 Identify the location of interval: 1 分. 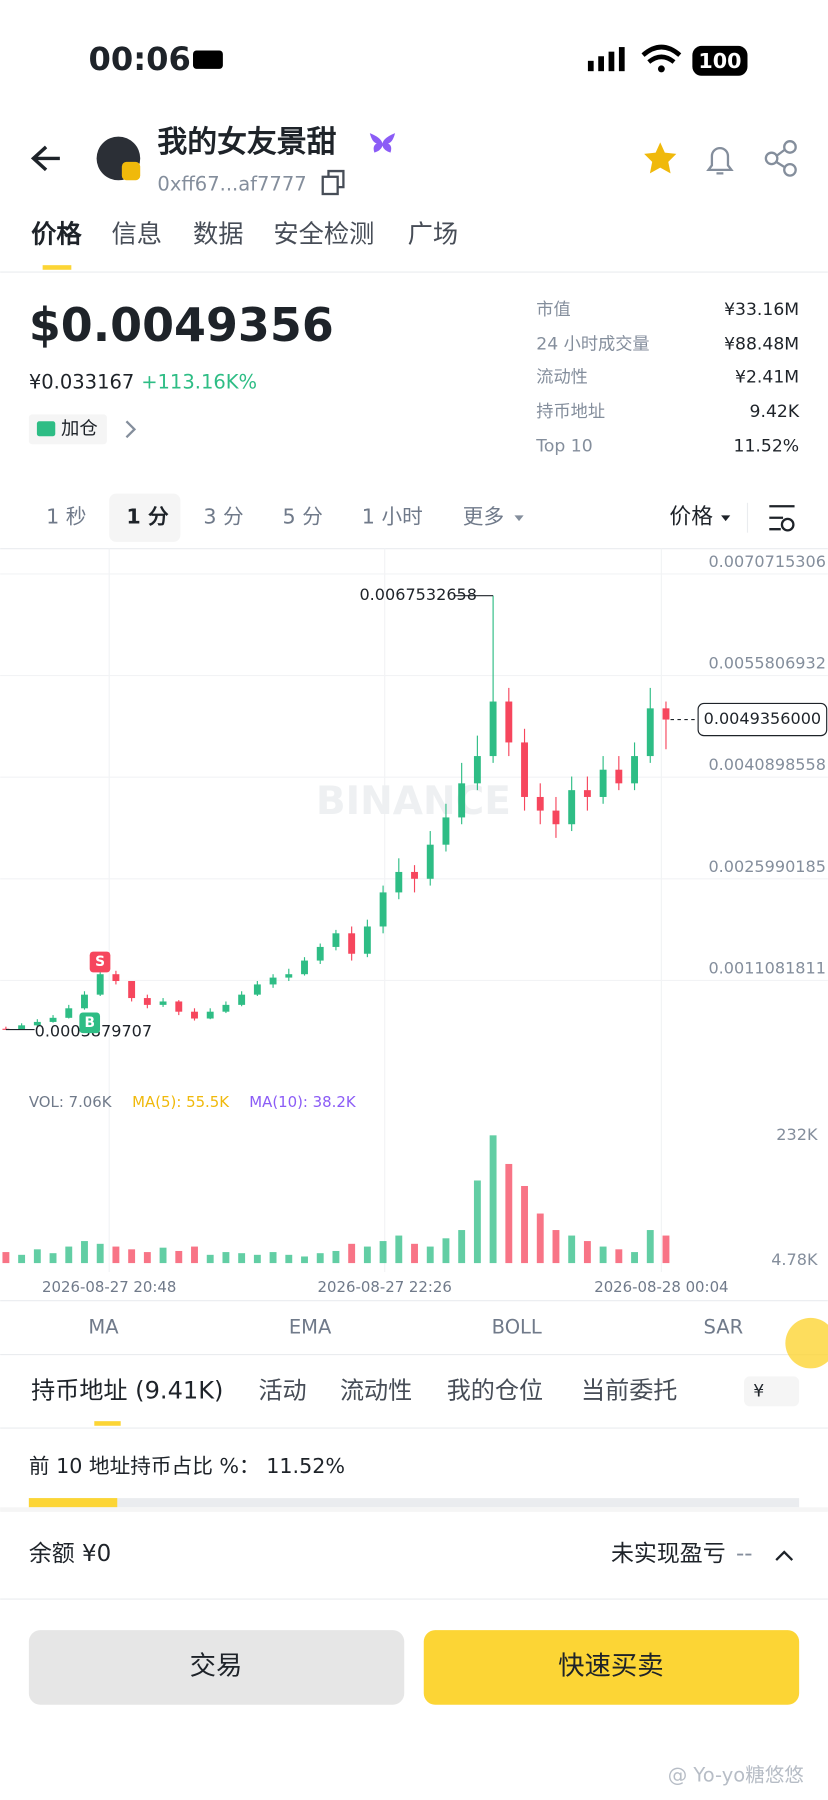
(147, 517).